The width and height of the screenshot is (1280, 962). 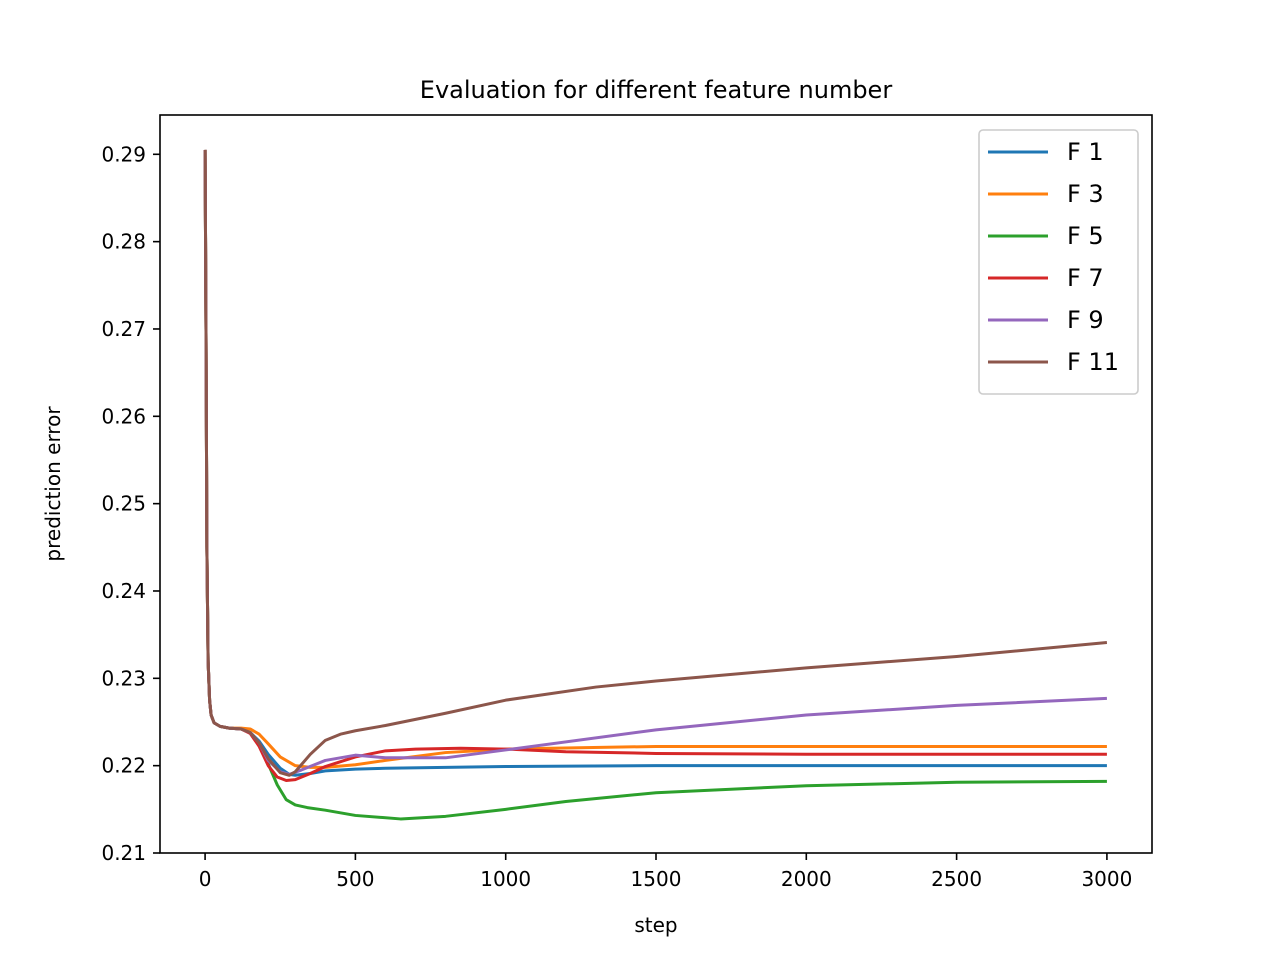 I want to click on chart-title: Evaluation for different feature number, so click(x=656, y=90).